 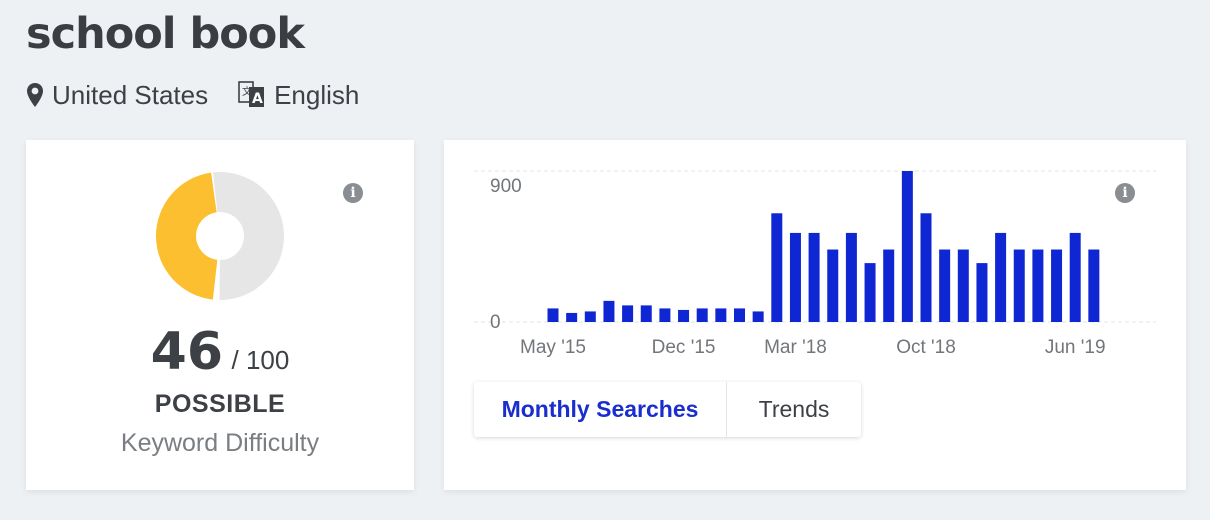 I want to click on svg-text: A, so click(x=257, y=99).